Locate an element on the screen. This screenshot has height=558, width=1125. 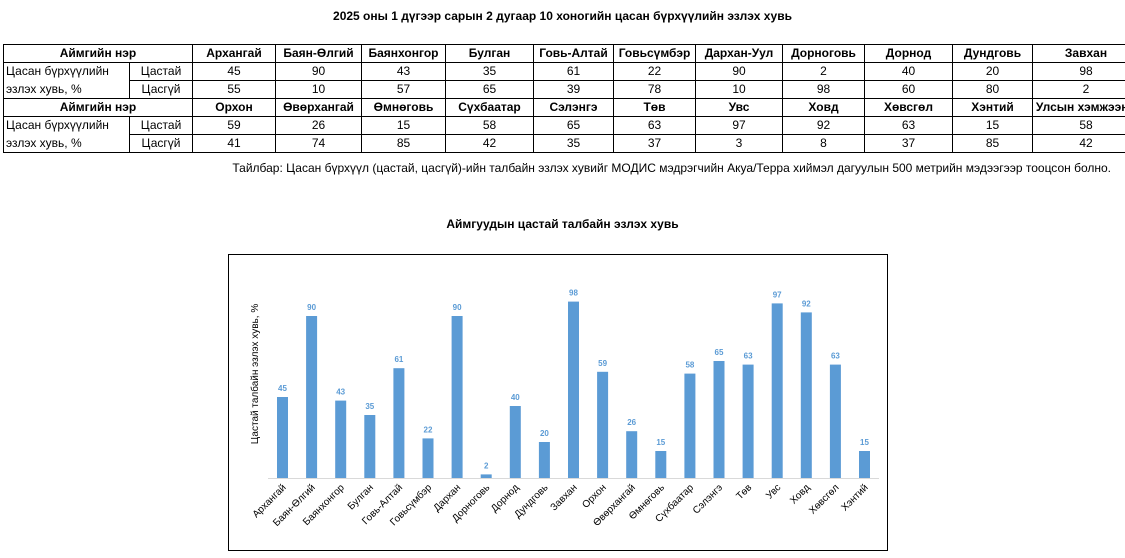
aimag-name-cell: Баян-Өлгий is located at coordinates (318, 53).